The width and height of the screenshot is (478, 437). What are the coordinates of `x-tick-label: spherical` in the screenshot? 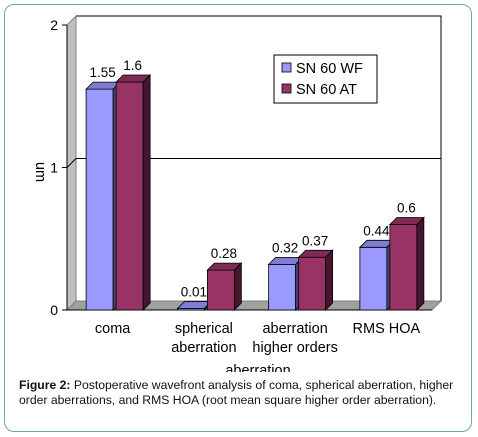 It's located at (204, 329).